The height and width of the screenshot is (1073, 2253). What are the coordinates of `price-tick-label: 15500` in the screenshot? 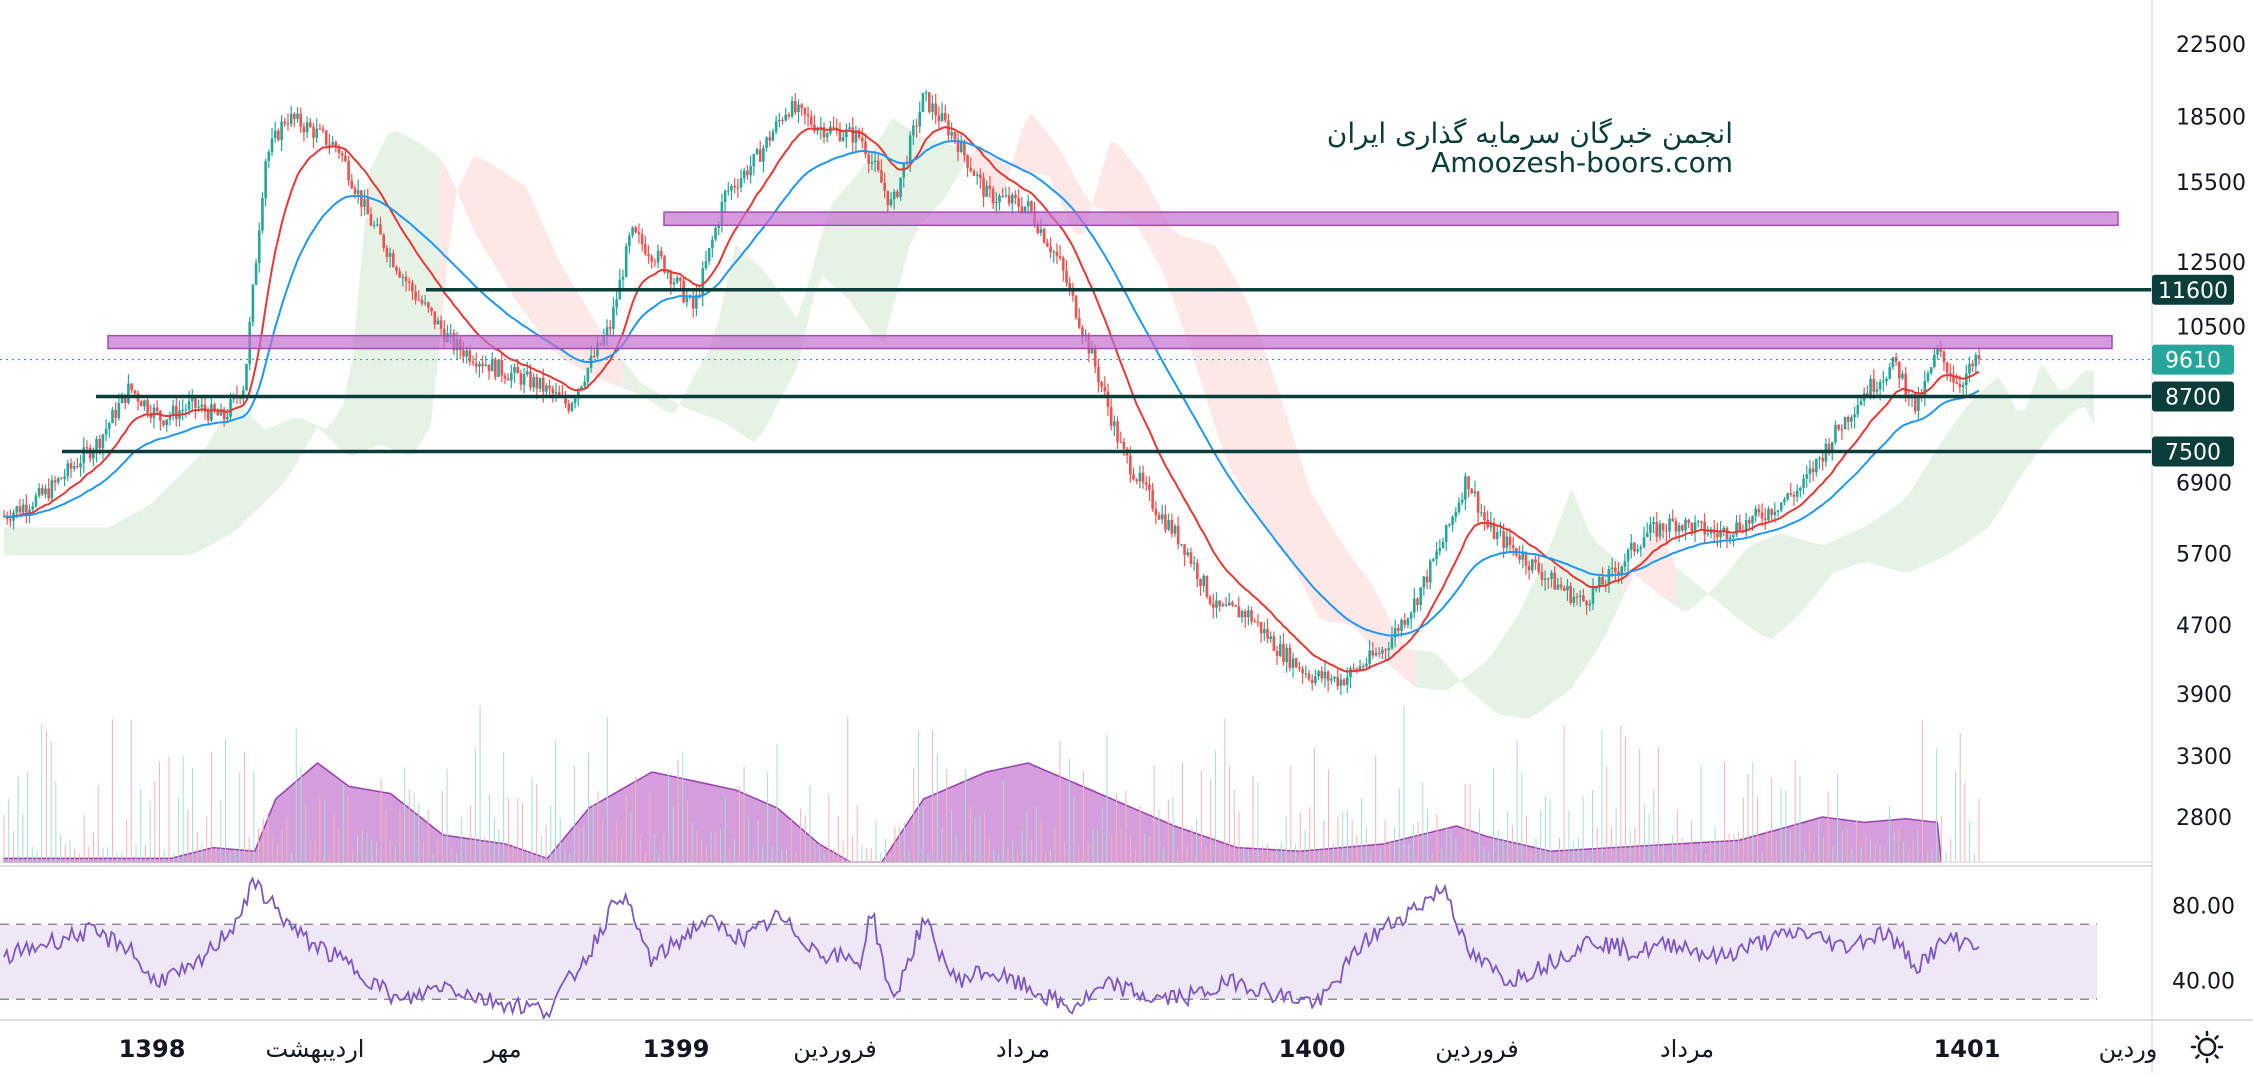 It's located at (2211, 183).